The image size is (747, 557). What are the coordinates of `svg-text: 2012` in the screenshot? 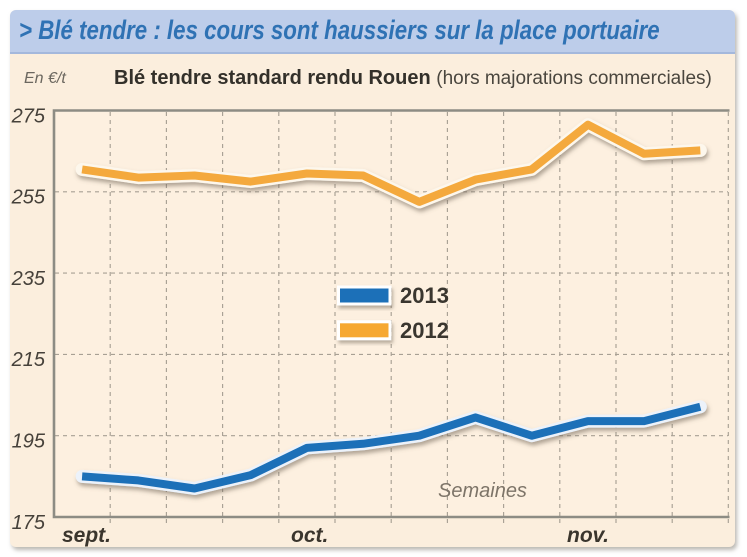 It's located at (424, 330).